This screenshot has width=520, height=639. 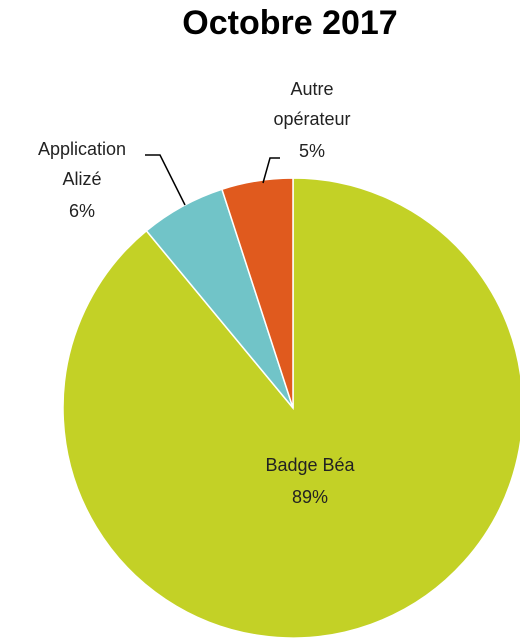 I want to click on category-label: Badge Béa, so click(x=310, y=465).